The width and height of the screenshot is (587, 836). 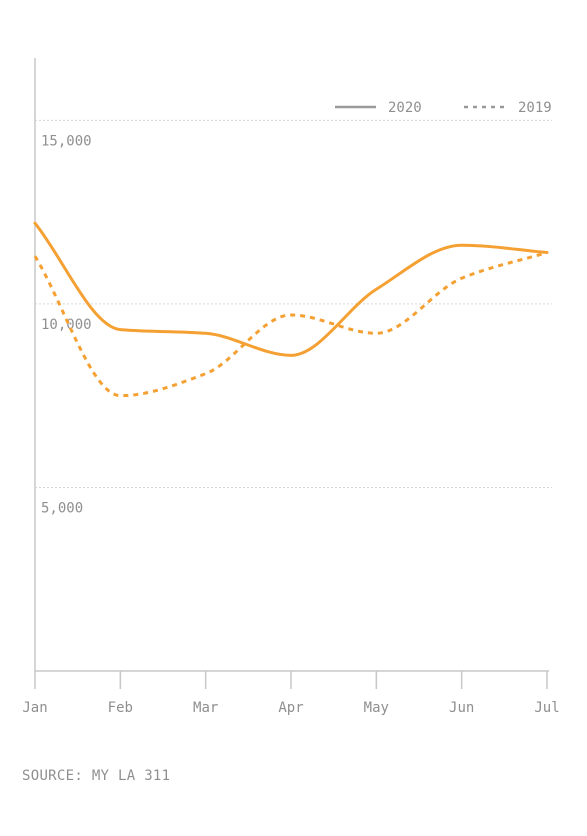 I want to click on x-tick-label-may: May, so click(x=376, y=708).